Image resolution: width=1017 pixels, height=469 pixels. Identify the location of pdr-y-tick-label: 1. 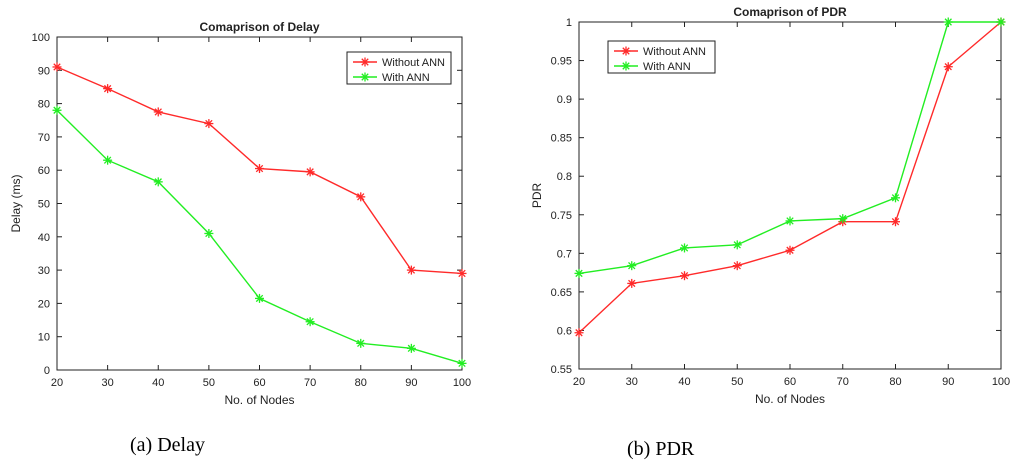
(569, 23).